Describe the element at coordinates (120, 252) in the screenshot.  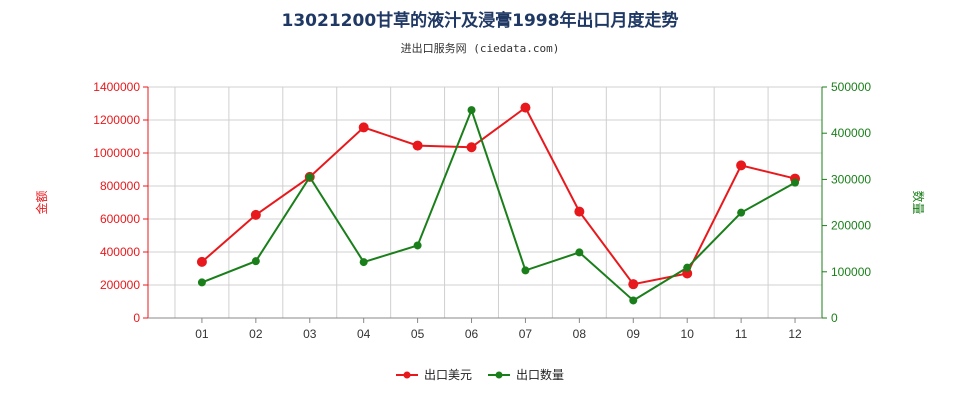
I see `y-left-tick-label: 400000` at that location.